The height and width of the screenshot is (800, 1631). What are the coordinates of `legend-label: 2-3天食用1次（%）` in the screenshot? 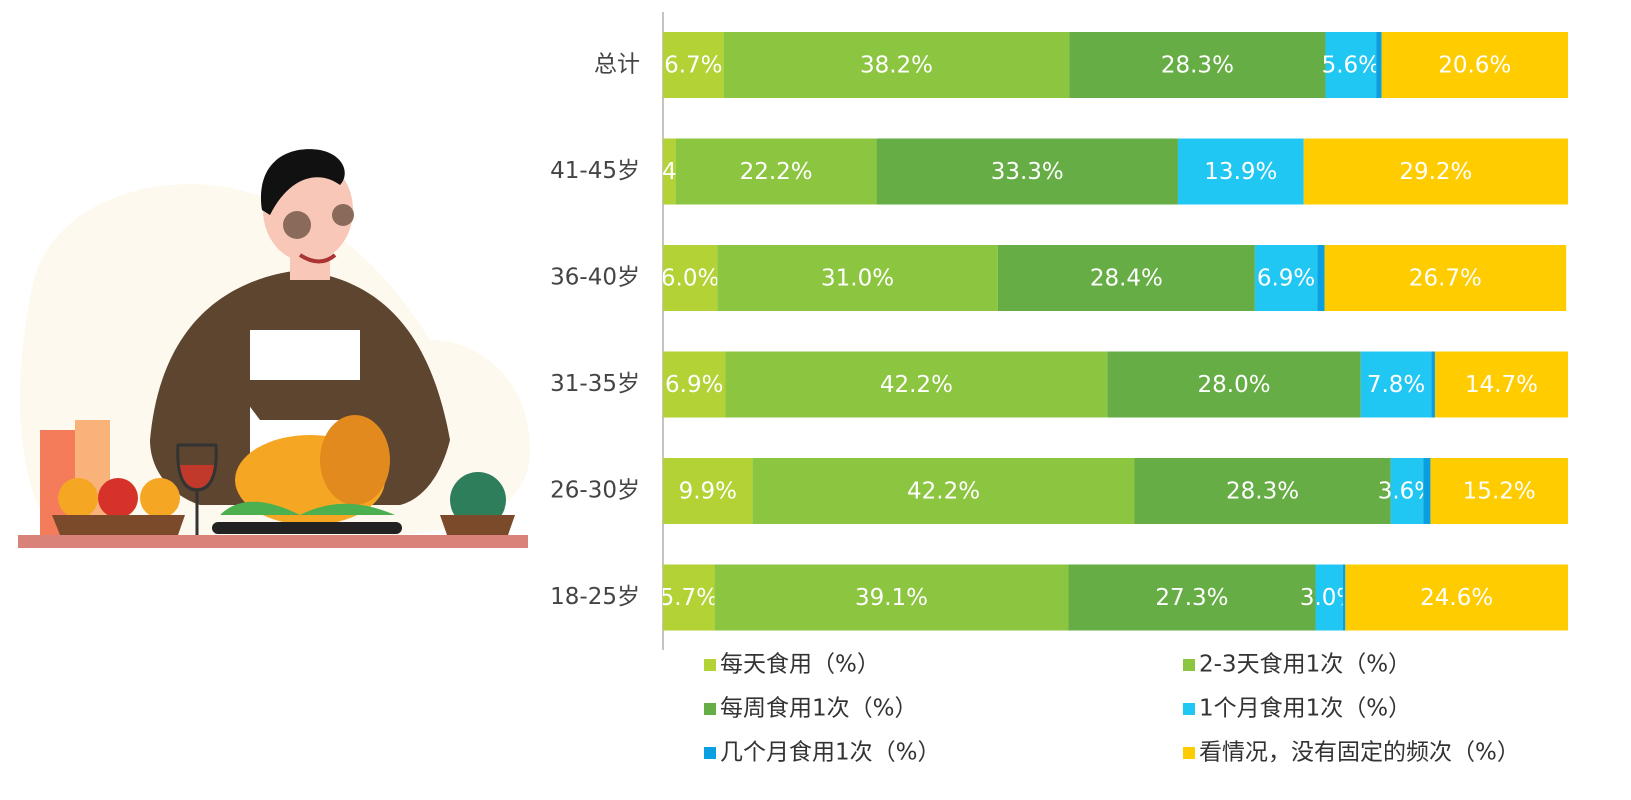 It's located at (1305, 665).